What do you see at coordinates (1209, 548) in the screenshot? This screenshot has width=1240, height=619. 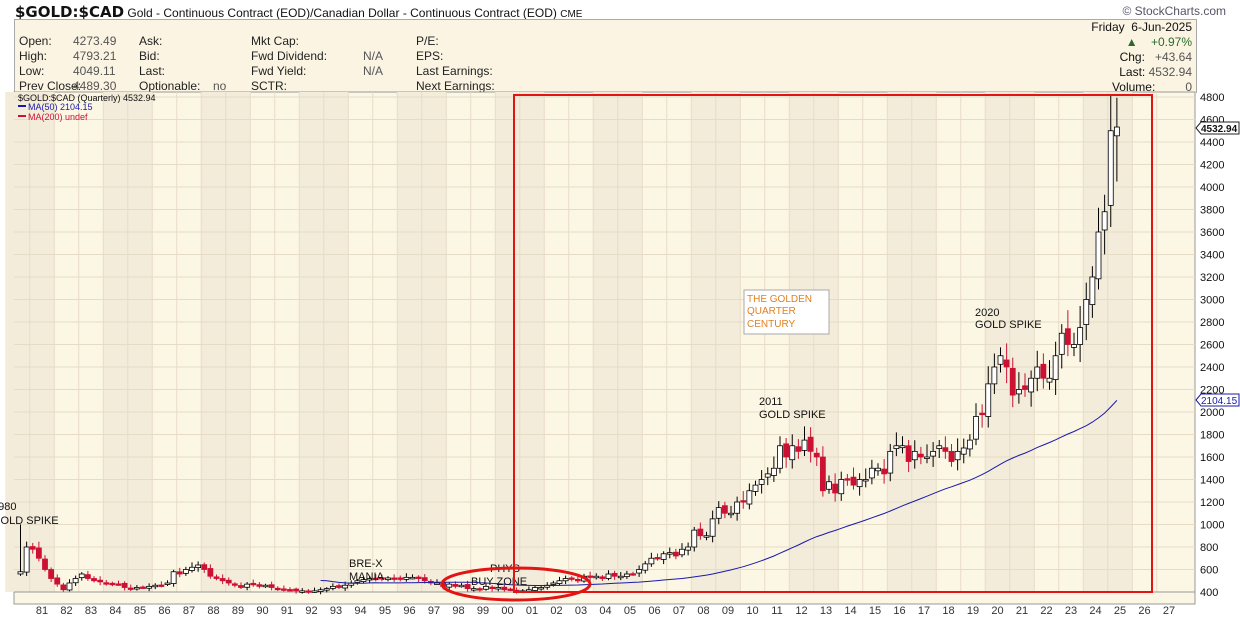 I see `y-tick-label: 800` at bounding box center [1209, 548].